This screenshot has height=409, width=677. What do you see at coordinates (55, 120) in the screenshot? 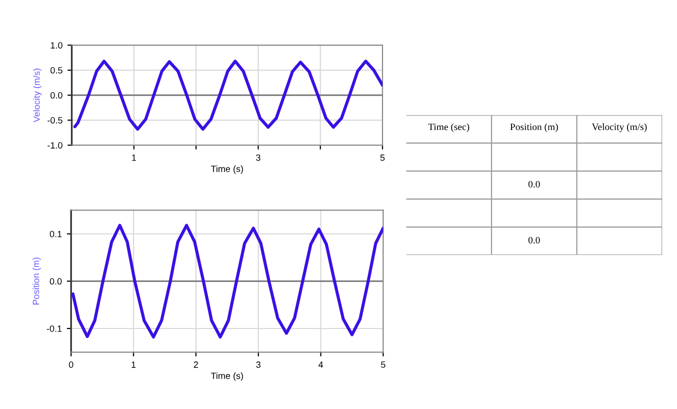
I see `y-tick-label: -0.5` at bounding box center [55, 120].